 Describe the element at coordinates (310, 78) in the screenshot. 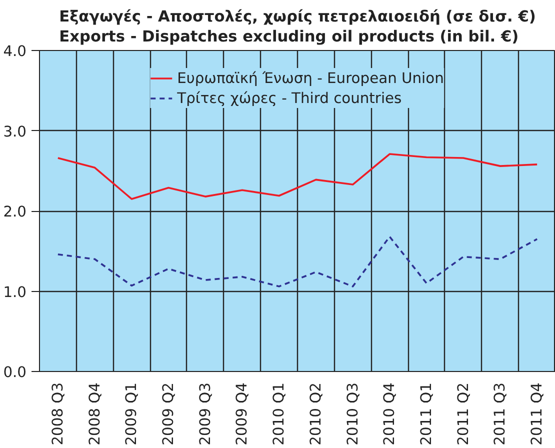

I see `legend-label: Ευρωπαϊκή Ένωση - European Union` at that location.